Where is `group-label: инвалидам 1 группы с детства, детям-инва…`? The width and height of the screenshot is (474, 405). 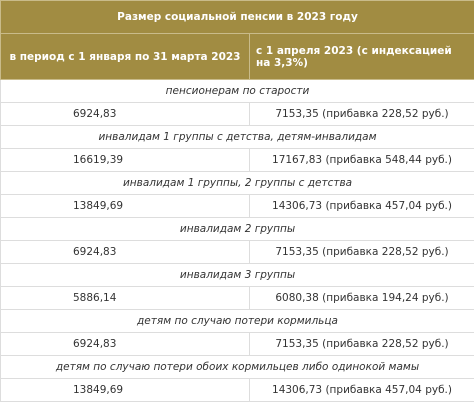
group-label: инвалидам 1 группы с детства, детям-инва… is located at coordinates (237, 137).